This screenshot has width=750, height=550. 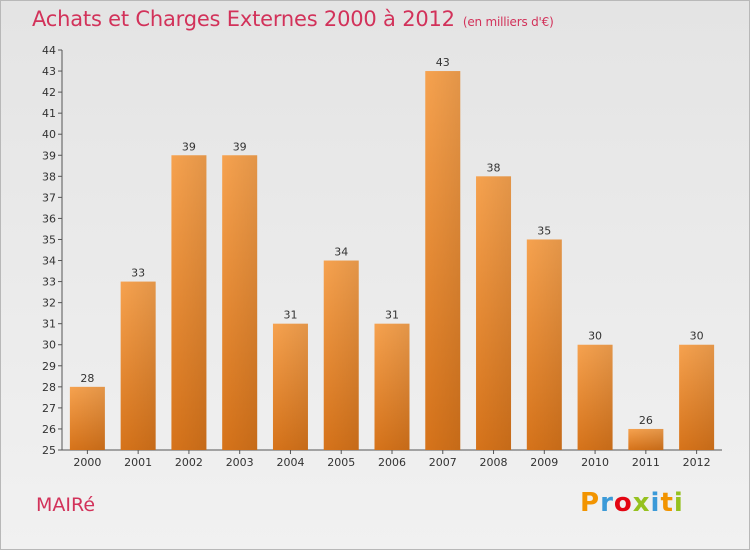 I want to click on bar-shade-2005, so click(x=341, y=355).